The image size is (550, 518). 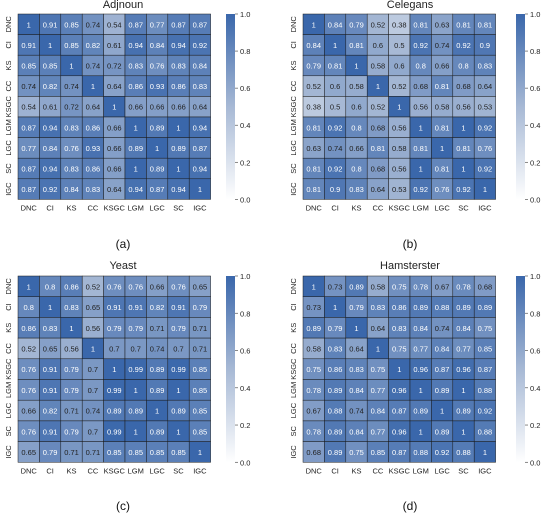 What do you see at coordinates (293, 189) in the screenshot?
I see `row-tick-label: IGC` at bounding box center [293, 189].